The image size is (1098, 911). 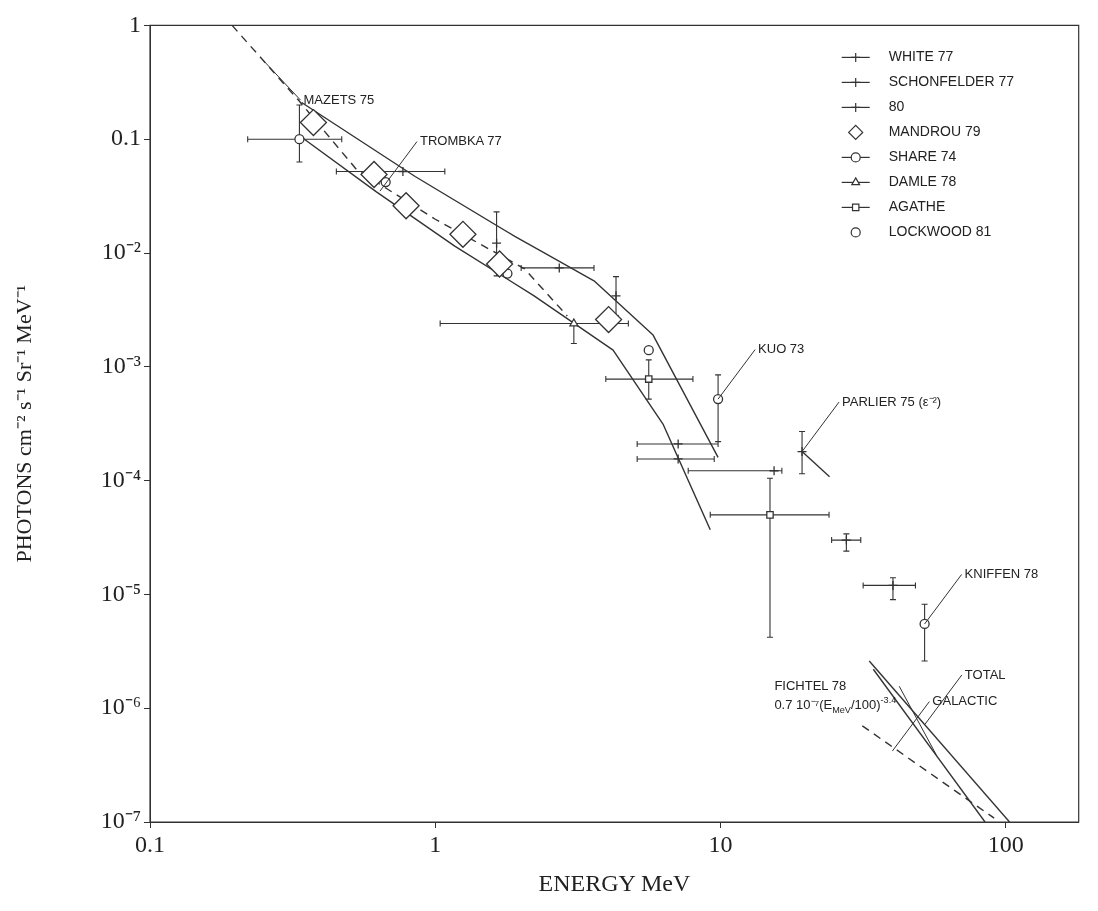 What do you see at coordinates (985, 674) in the screenshot?
I see `annotation: TOTAL` at bounding box center [985, 674].